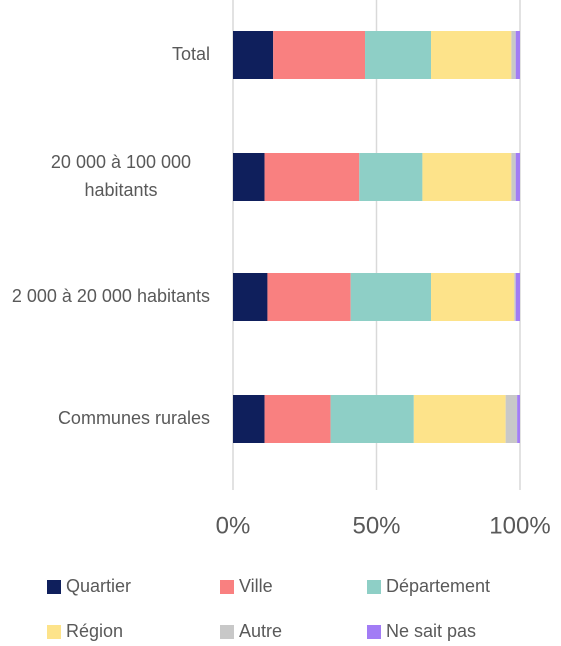 The image size is (561, 646). I want to click on y-tick-label: Communes rurales, so click(134, 418).